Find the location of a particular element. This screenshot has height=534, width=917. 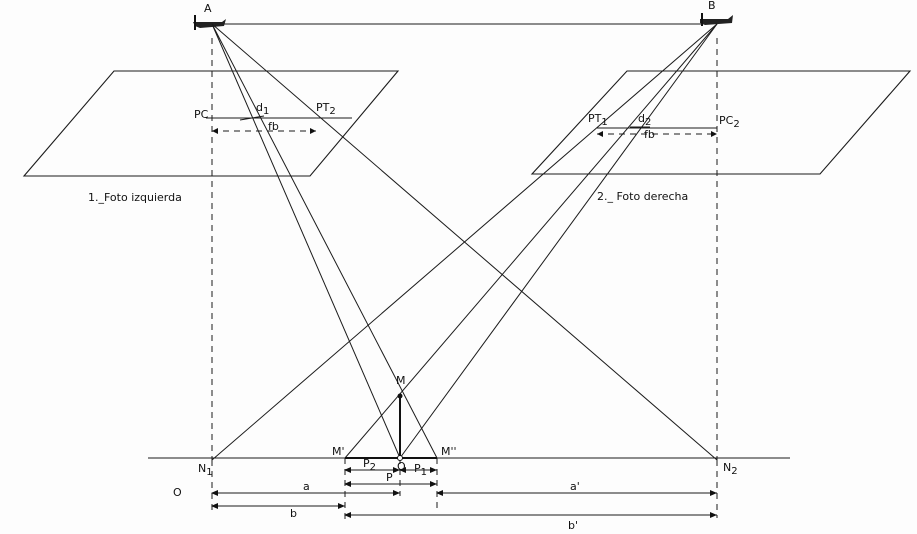

p2-sub: 2 is located at coordinates (373, 467).